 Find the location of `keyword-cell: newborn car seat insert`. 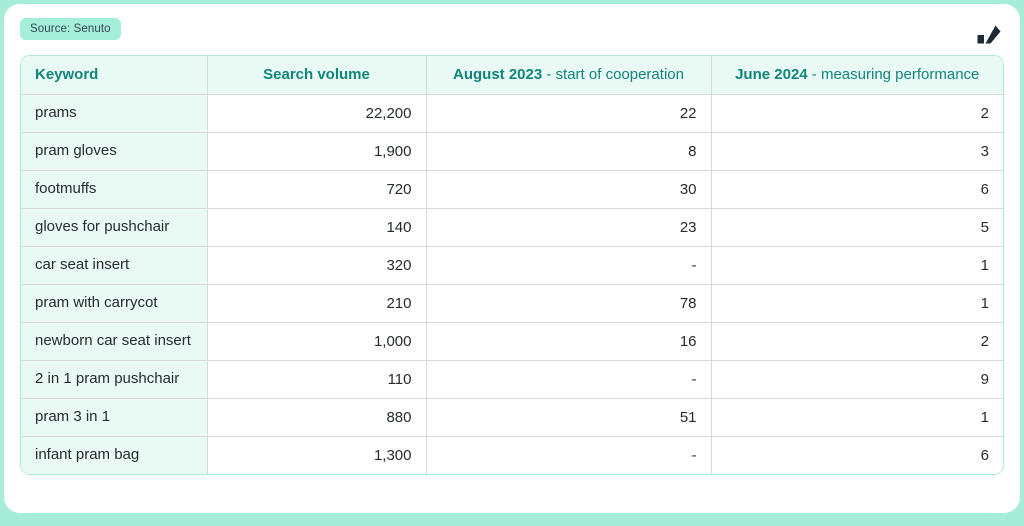

keyword-cell: newborn car seat insert is located at coordinates (114, 341).